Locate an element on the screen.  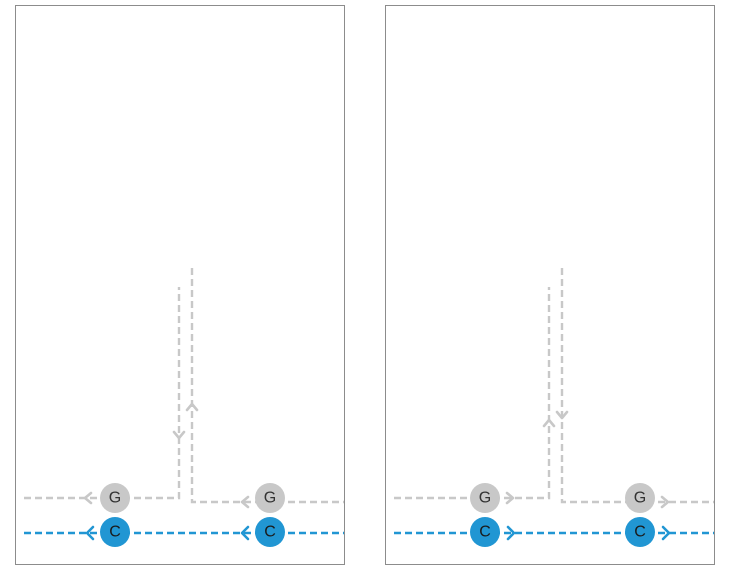
left-gray-route-outbound is located at coordinates (102, 393).